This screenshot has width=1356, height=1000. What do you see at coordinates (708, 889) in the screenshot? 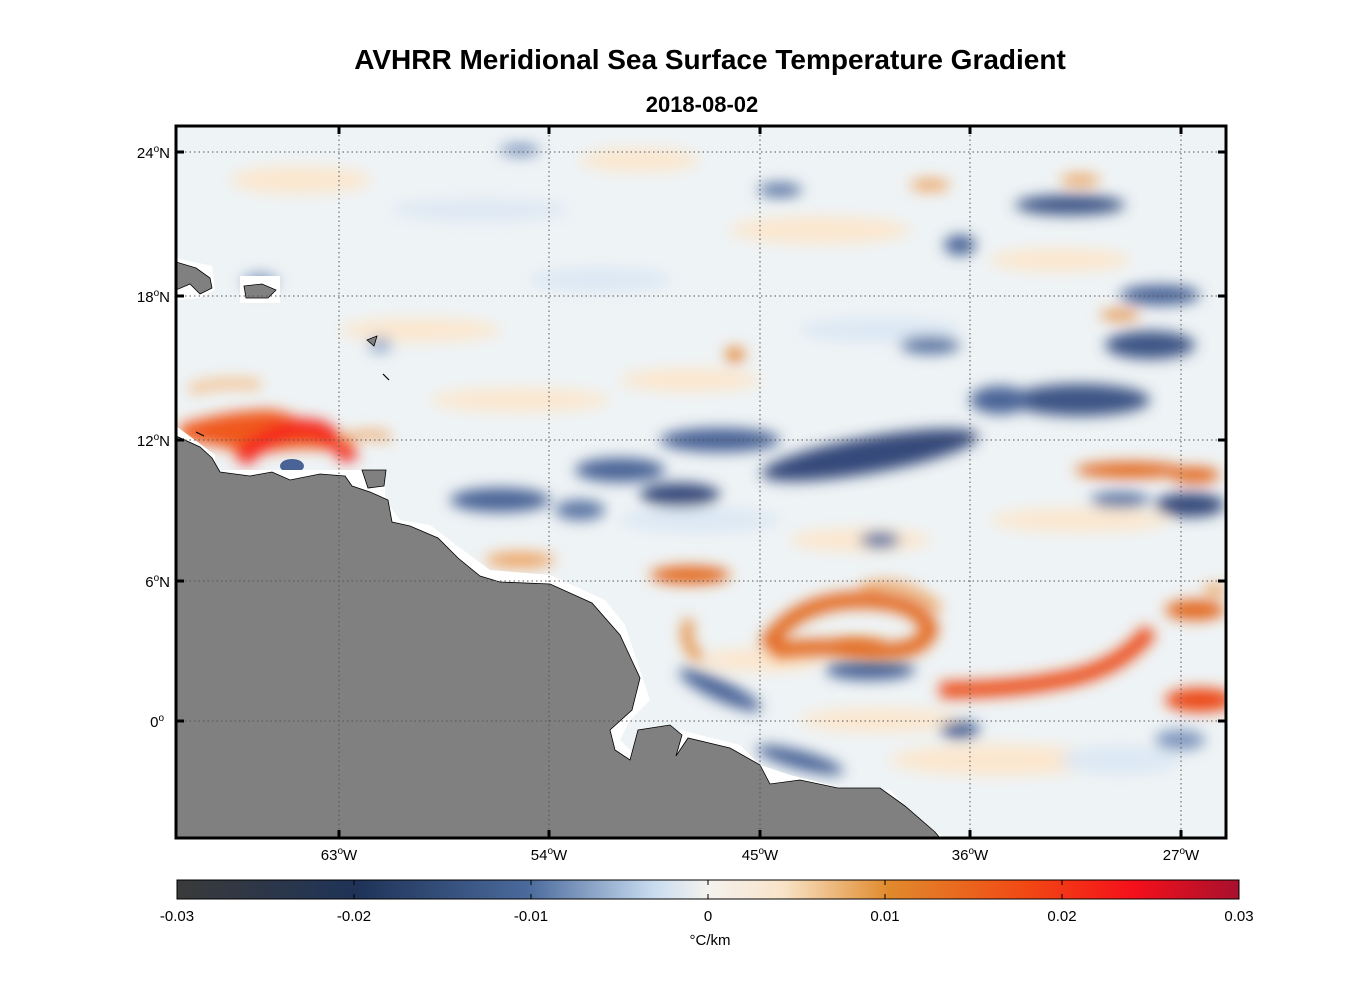
I see `colorbar-ticks` at bounding box center [708, 889].